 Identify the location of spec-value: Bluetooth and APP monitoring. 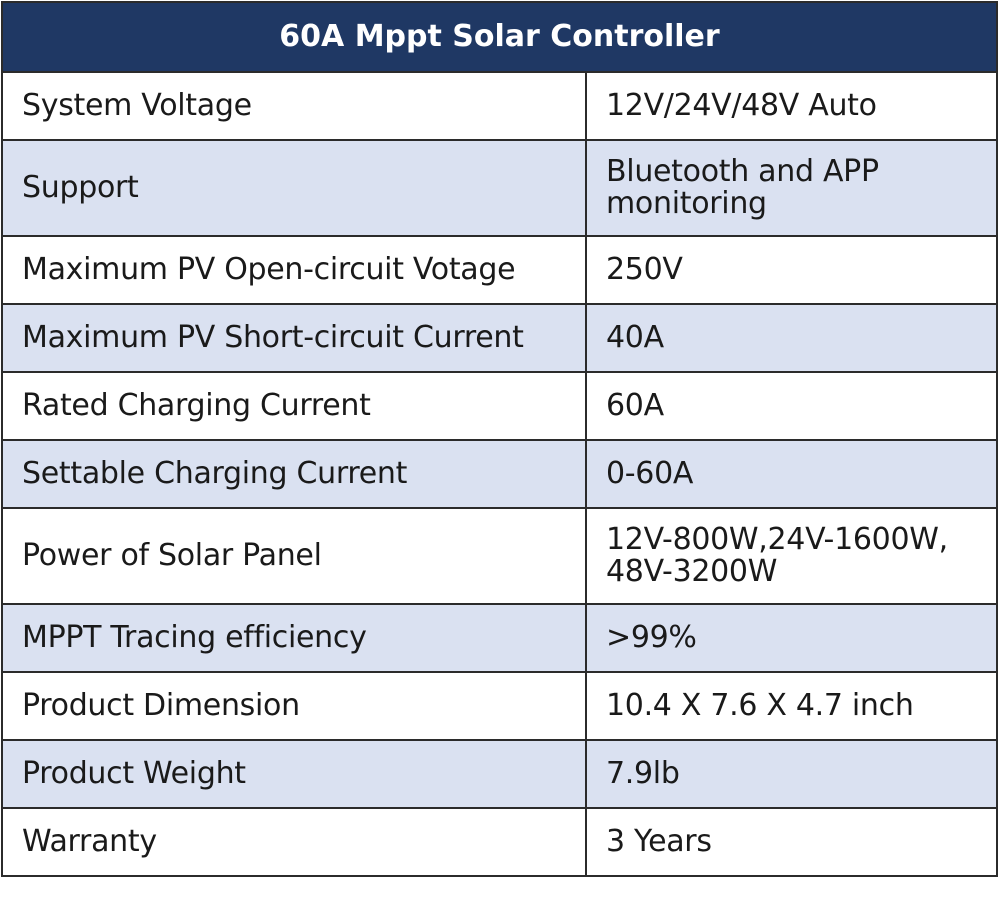
(791, 188).